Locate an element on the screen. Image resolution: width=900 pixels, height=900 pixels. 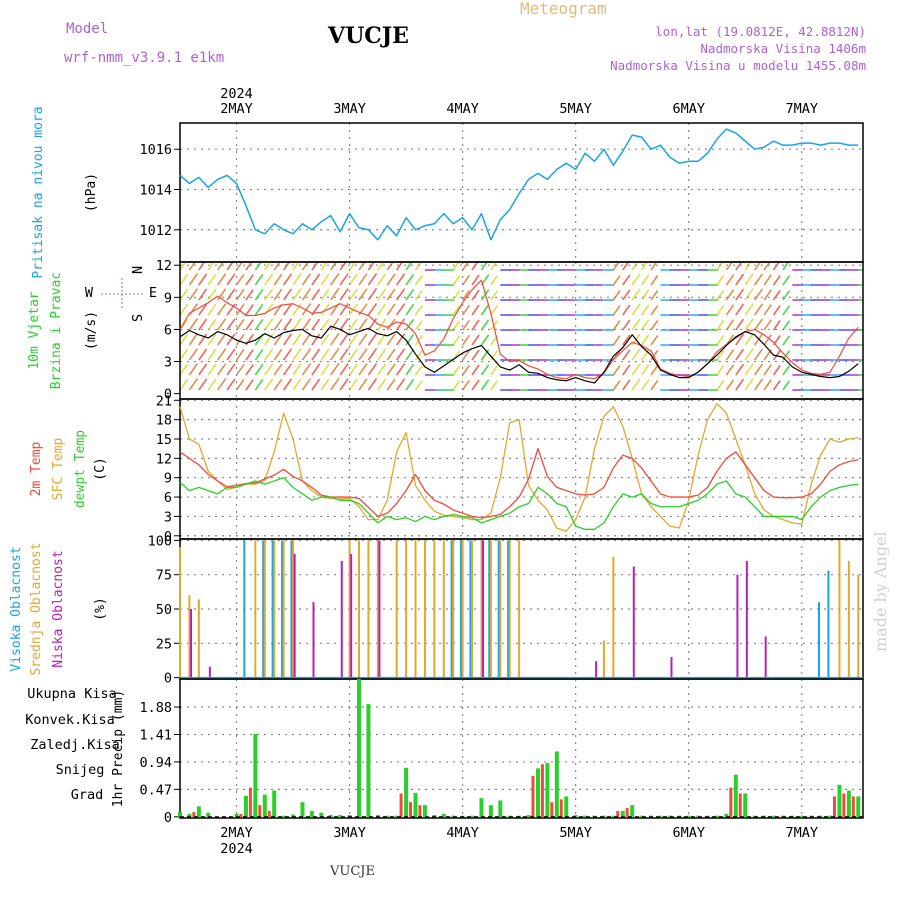
ytick-label: 50 is located at coordinates (164, 610).